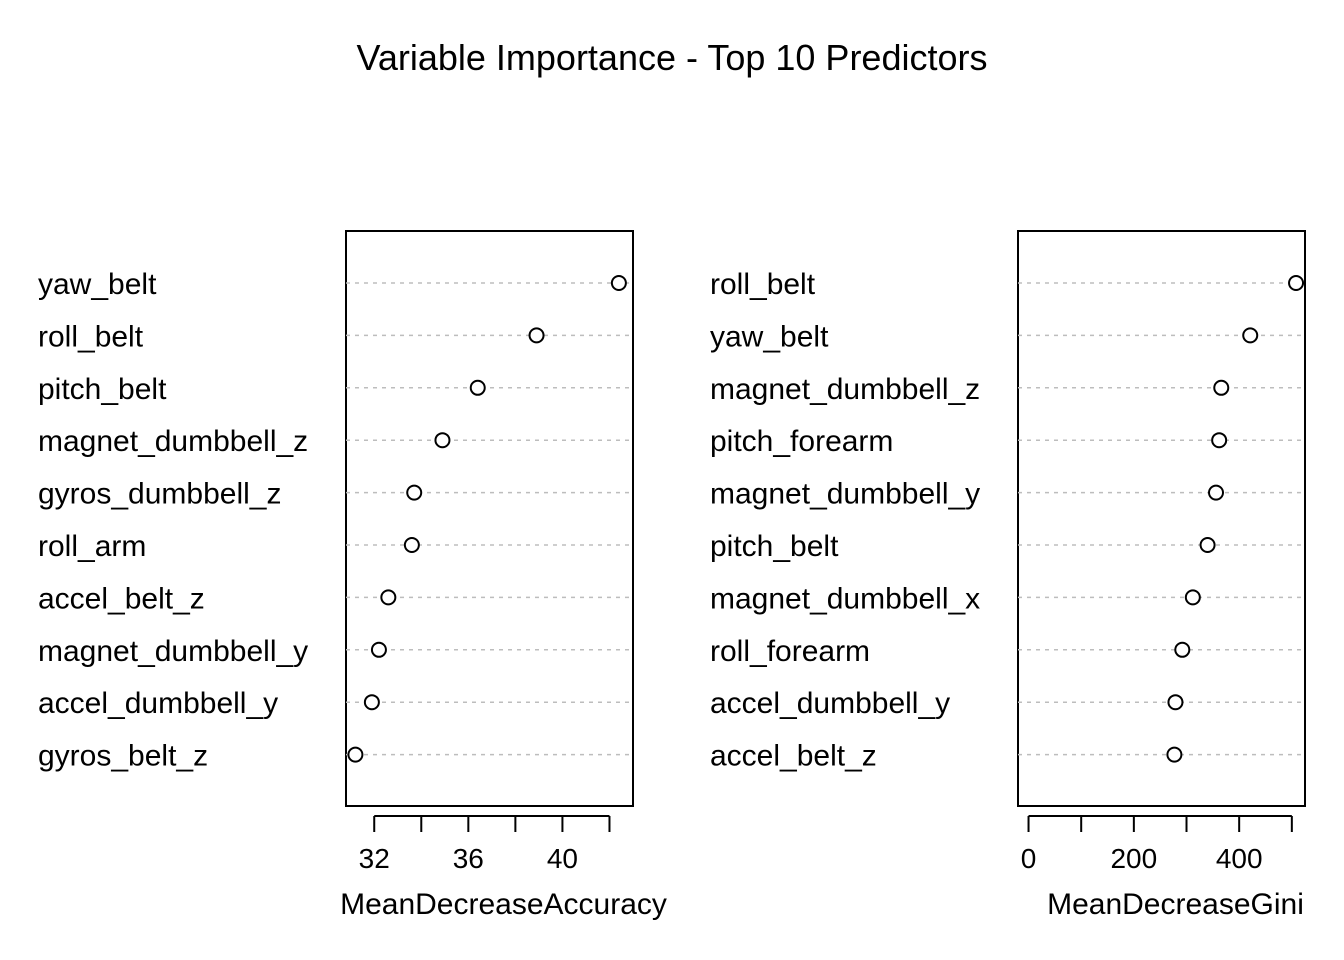  What do you see at coordinates (801, 441) in the screenshot?
I see `category-label: pitch_forearm` at bounding box center [801, 441].